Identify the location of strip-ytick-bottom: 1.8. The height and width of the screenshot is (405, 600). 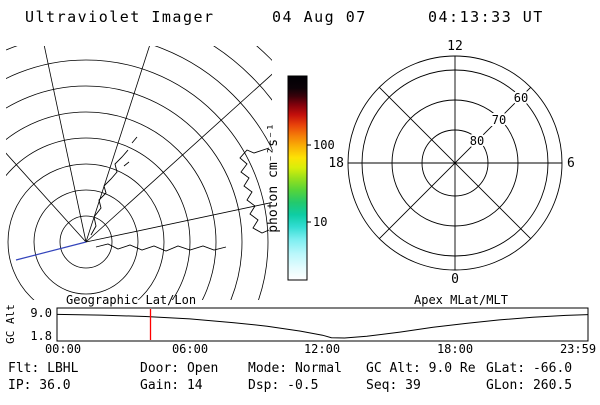
(41, 336).